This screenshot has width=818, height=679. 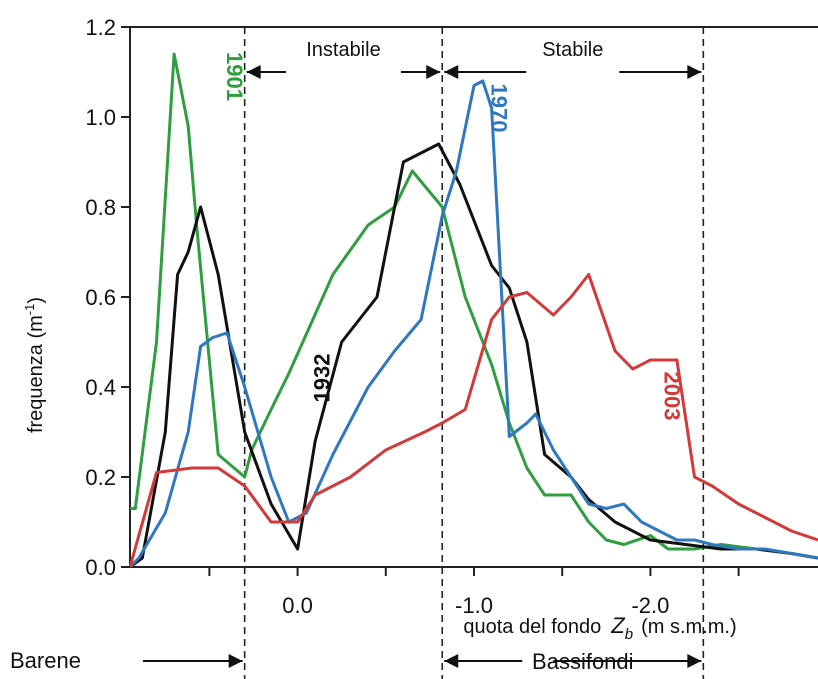 What do you see at coordinates (572, 50) in the screenshot?
I see `region-label-stabile: Stabile` at bounding box center [572, 50].